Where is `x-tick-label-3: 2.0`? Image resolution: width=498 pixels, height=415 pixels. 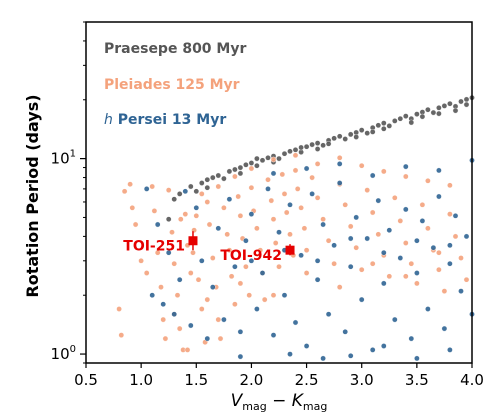
x-tick-label-3: 2.0 is located at coordinates (251, 380).